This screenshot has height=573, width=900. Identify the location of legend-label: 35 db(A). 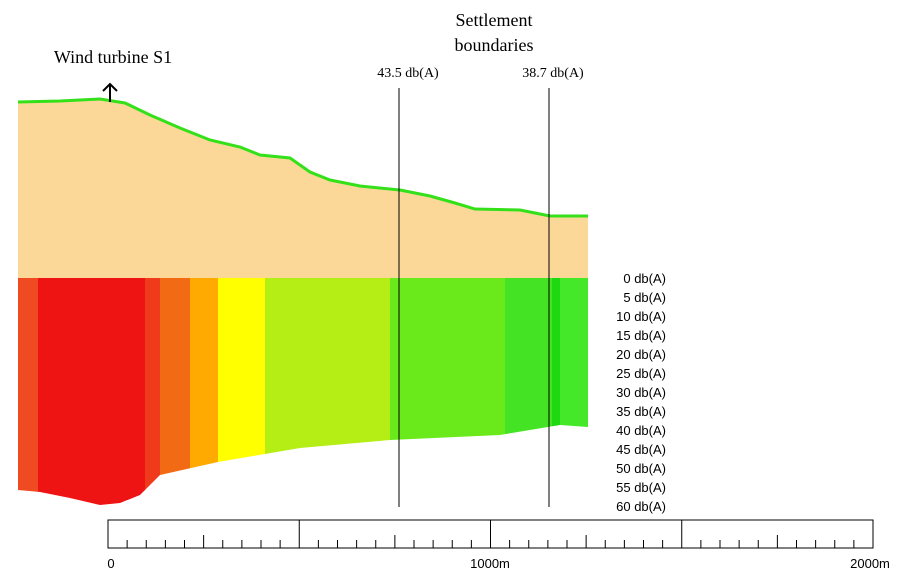
(641, 411).